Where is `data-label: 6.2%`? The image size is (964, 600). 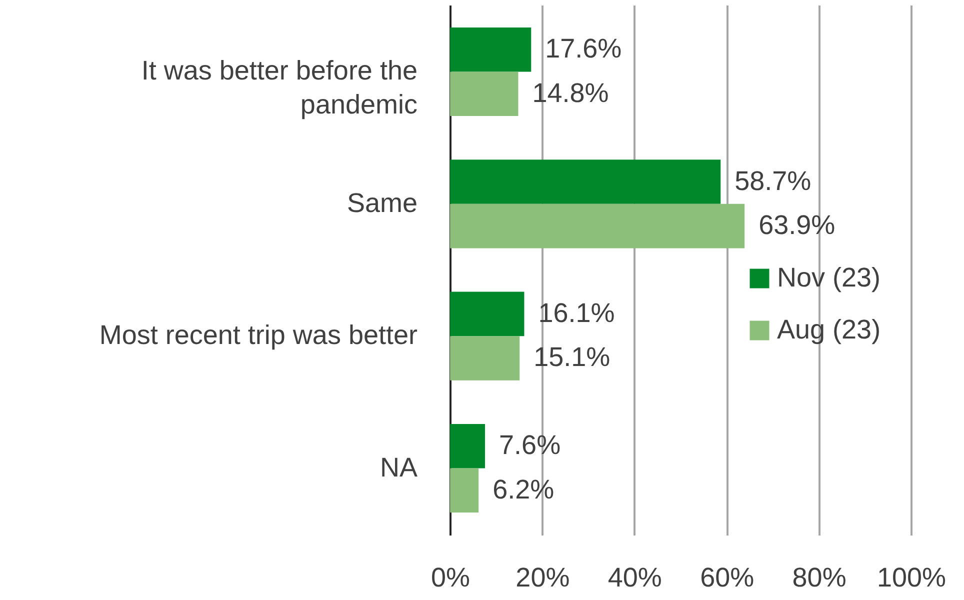
data-label: 6.2% is located at coordinates (523, 489).